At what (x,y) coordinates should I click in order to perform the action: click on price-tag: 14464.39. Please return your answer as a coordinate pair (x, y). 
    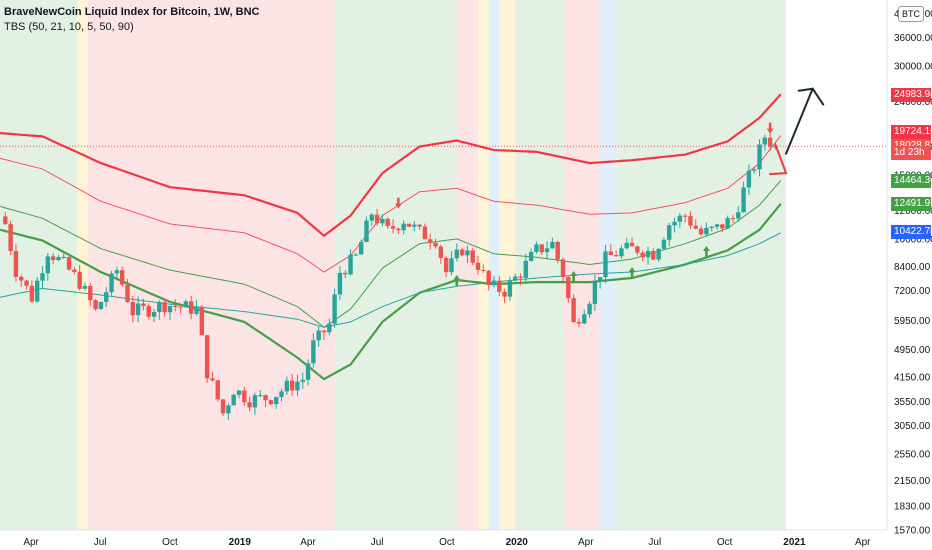
    Looking at the image, I should click on (911, 180).